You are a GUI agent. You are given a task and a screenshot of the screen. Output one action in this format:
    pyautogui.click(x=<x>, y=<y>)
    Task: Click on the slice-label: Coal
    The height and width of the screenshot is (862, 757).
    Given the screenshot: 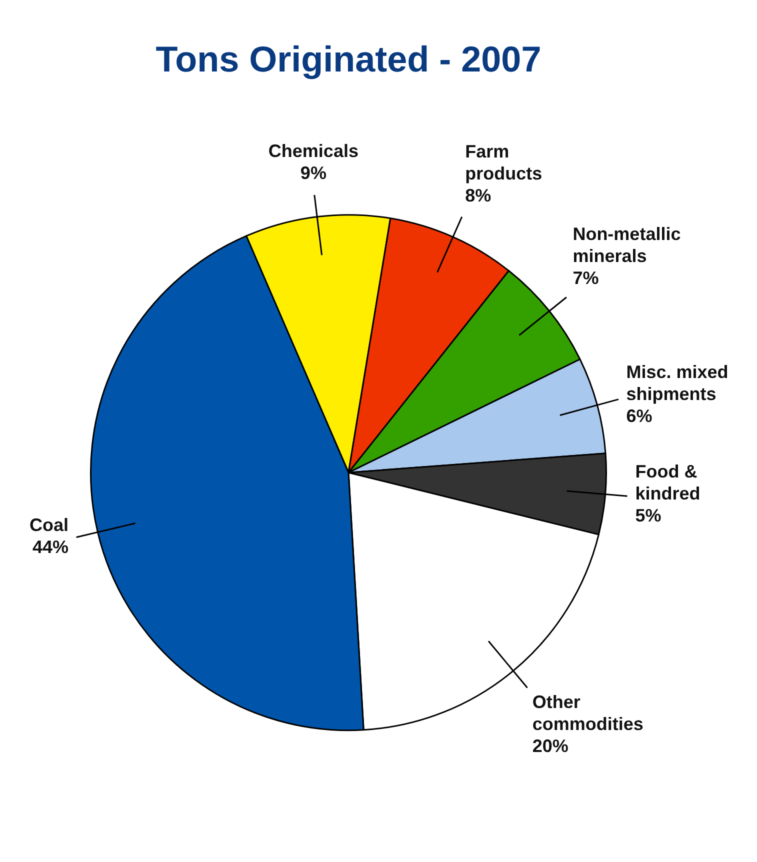 What is the action you would take?
    pyautogui.click(x=49, y=525)
    